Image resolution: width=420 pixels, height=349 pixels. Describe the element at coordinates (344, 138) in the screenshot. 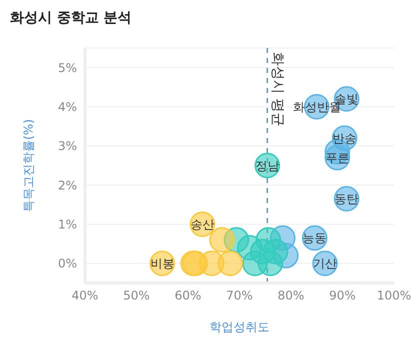

I see `series-label: 반송` at that location.